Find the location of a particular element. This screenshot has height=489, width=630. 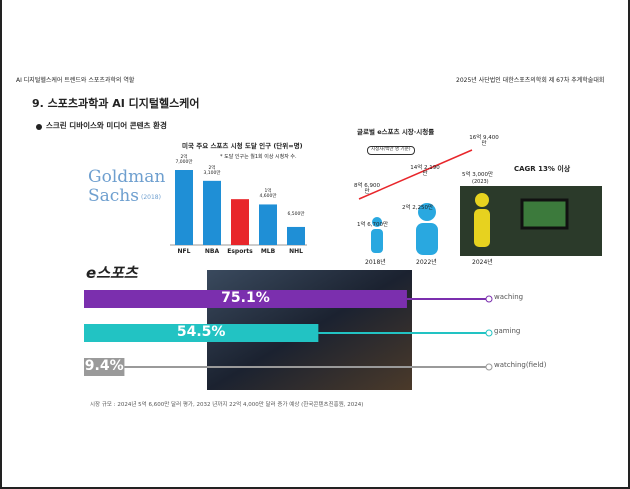

logo: Goldman is located at coordinates (127, 177).